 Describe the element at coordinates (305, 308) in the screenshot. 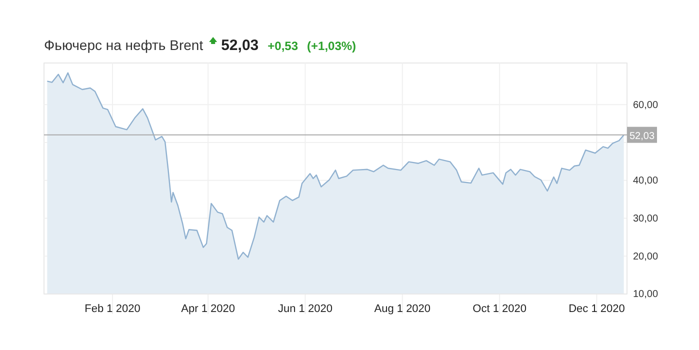

I see `x-tick-label: Jun 1 2020` at that location.